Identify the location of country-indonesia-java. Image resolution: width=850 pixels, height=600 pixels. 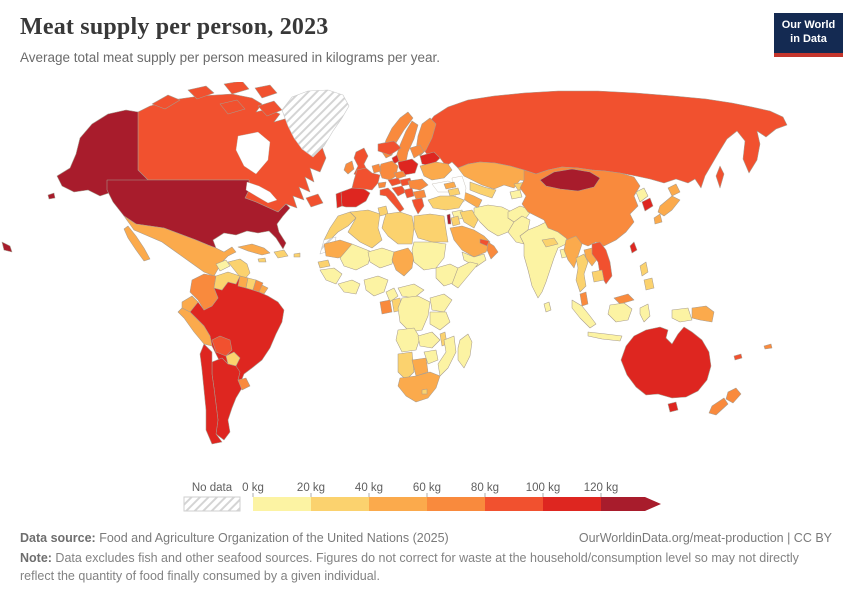
(605, 336).